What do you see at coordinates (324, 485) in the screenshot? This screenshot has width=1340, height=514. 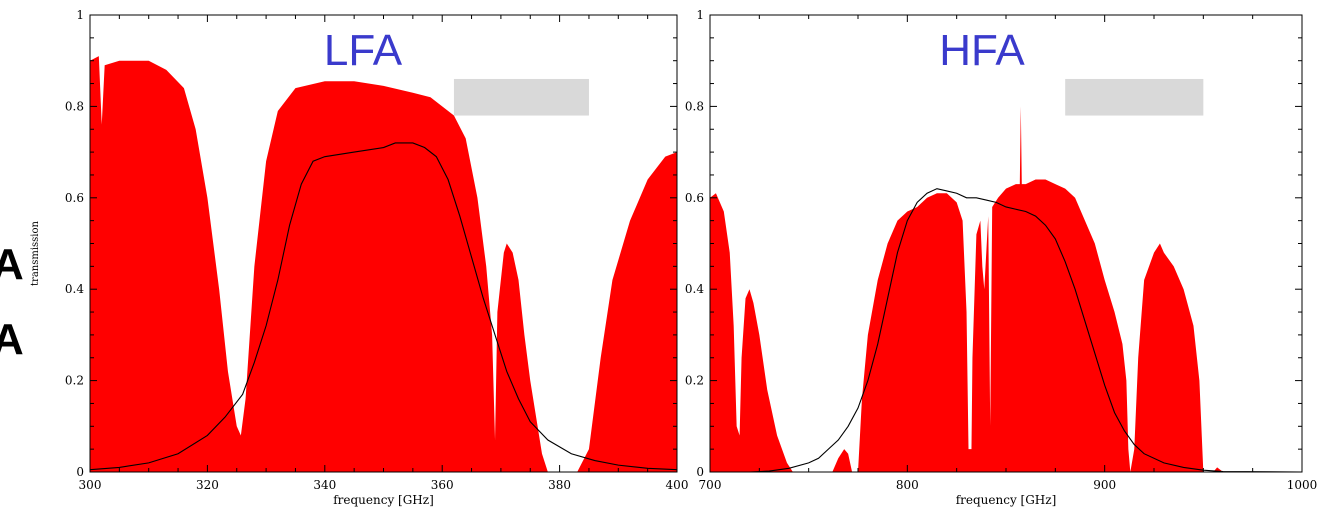 I see `lfa-x-tick-label: 340` at bounding box center [324, 485].